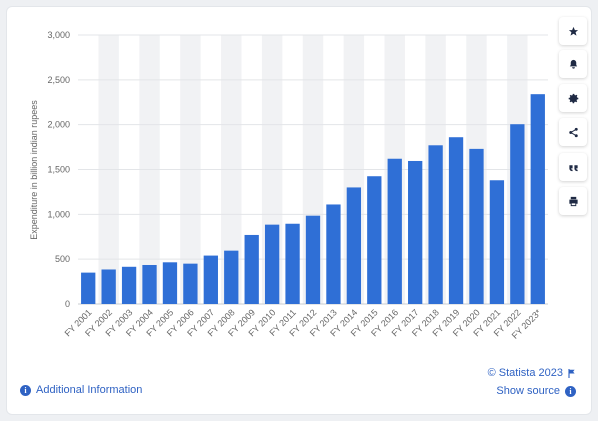 This screenshot has width=598, height=421. What do you see at coordinates (525, 373) in the screenshot?
I see `credit-label: © Statista 2023` at bounding box center [525, 373].